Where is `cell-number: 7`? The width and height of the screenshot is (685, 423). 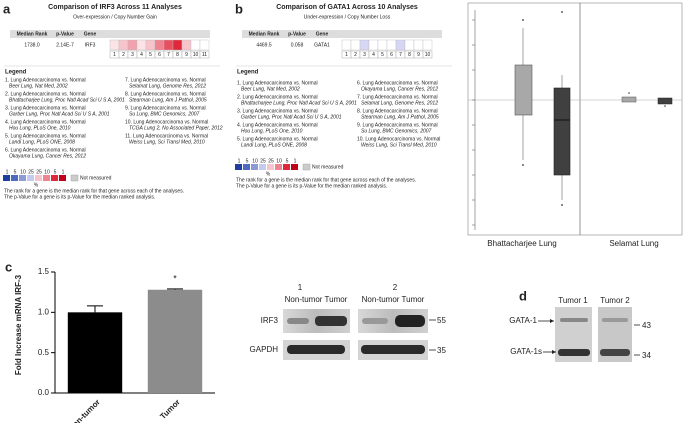 cell-number: 7 is located at coordinates (168, 55).